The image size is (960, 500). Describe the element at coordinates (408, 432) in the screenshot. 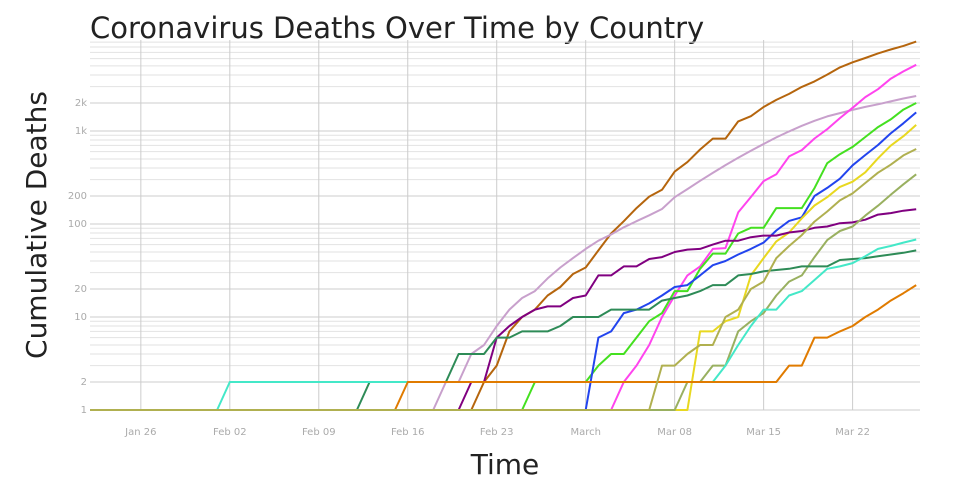

I see `x-tick-label: Feb 16` at that location.